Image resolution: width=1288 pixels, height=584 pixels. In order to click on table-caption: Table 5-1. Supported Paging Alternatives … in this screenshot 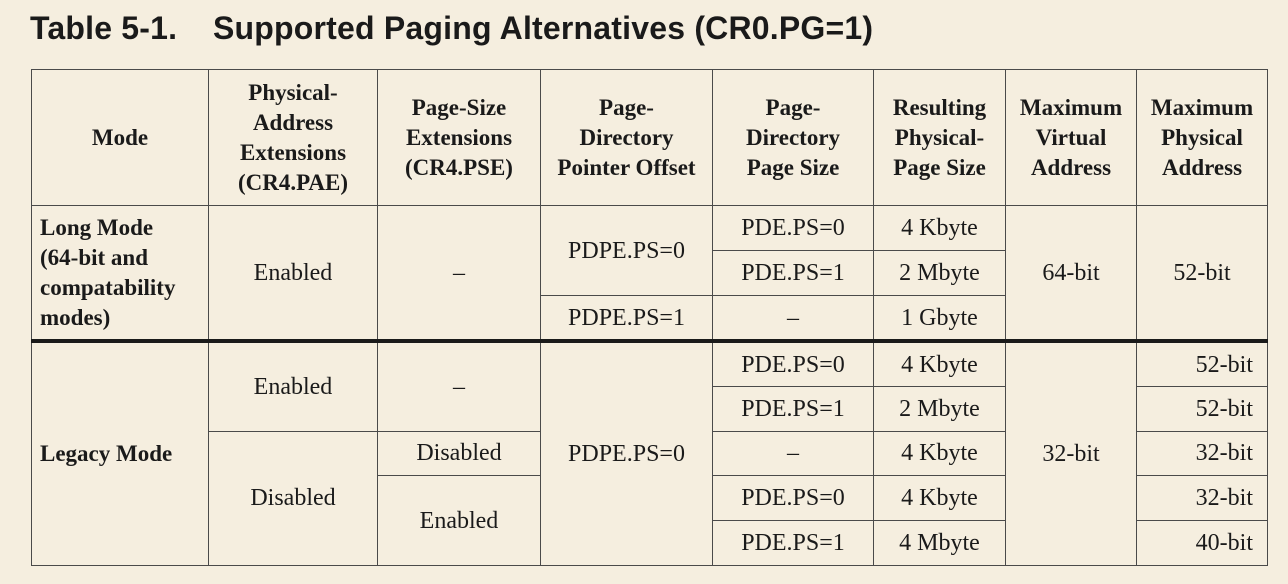, I will do `click(451, 28)`.